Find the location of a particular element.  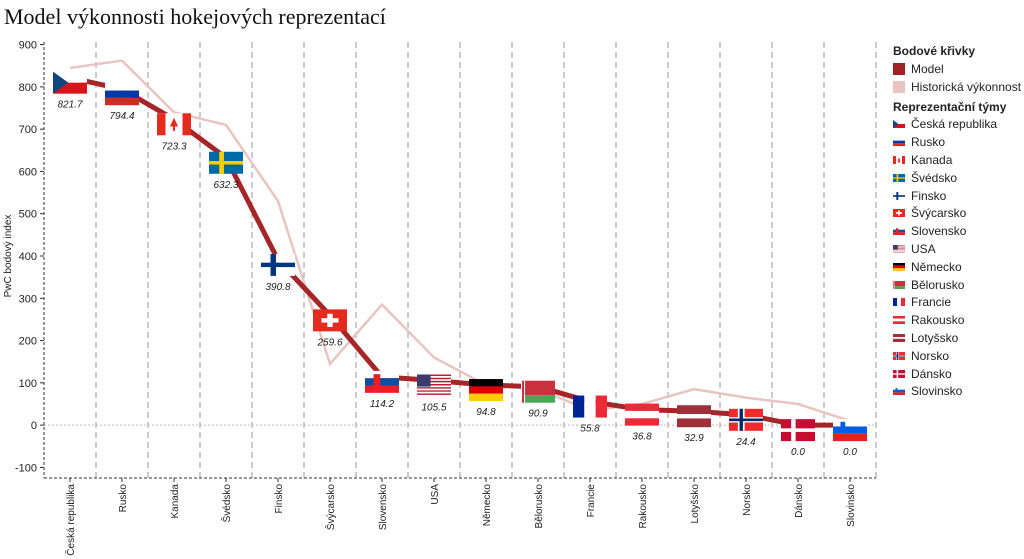

ca-legend-flag-icon is located at coordinates (899, 160).